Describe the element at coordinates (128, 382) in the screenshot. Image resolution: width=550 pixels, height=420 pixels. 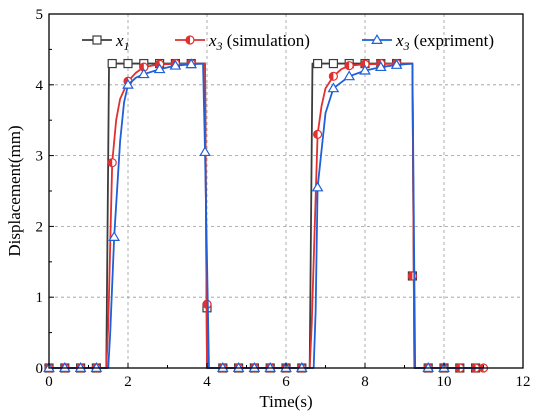
I see `x-tick-label: 2` at that location.